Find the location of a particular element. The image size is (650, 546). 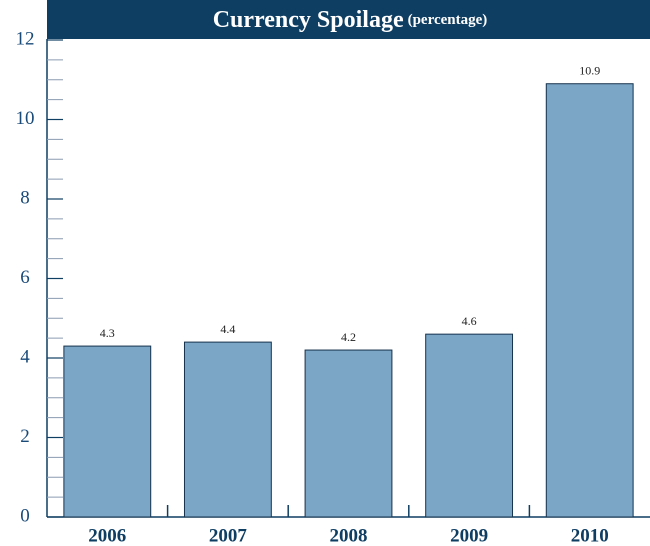

chart-subtitle: (percentage) is located at coordinates (448, 20).